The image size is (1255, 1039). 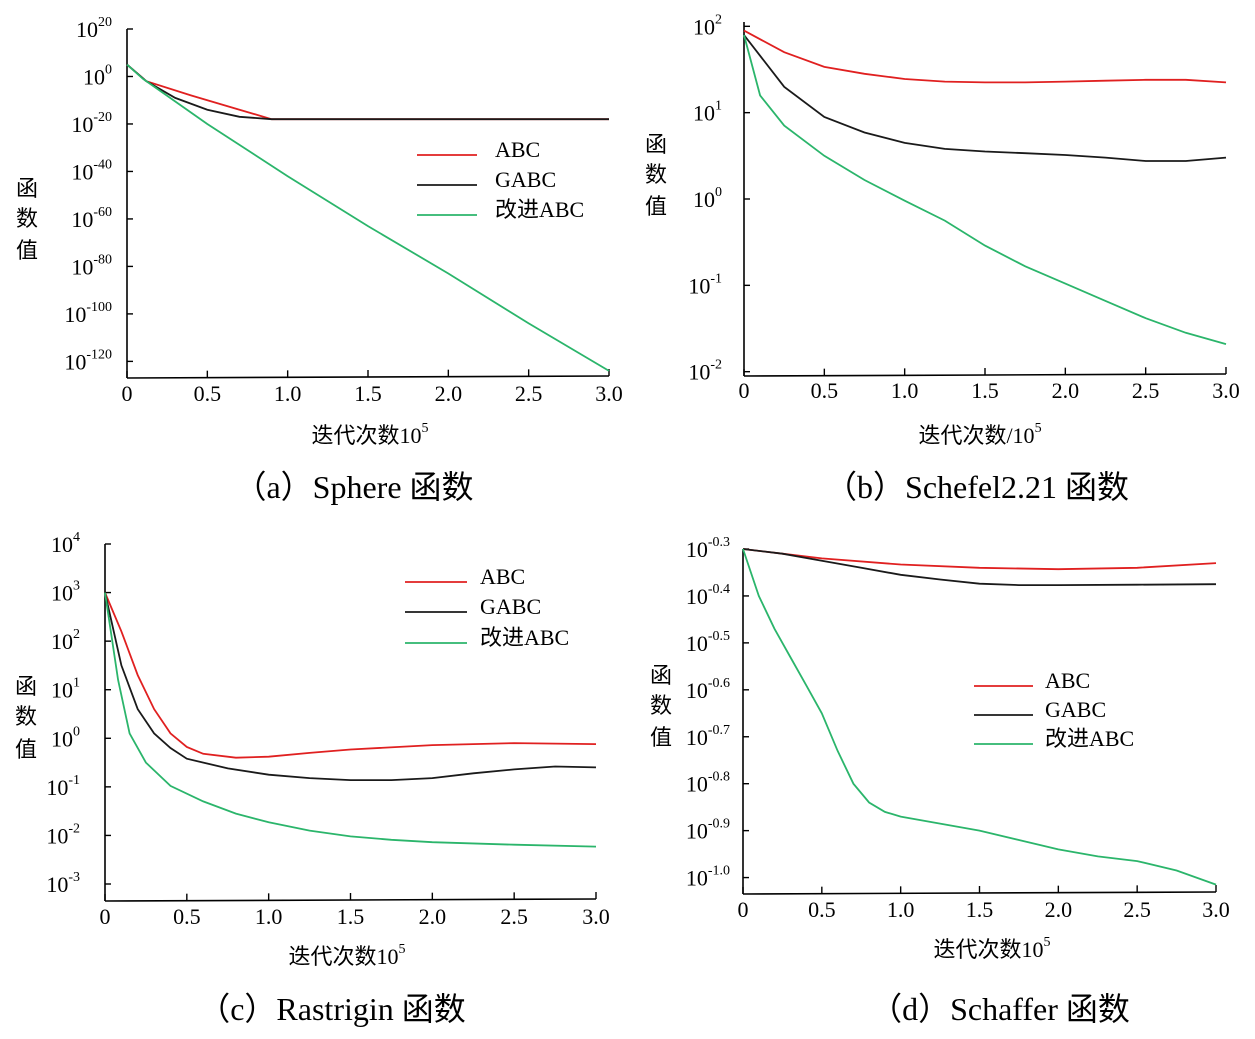 I want to click on y-tick-label: 10-0.5, so click(x=708, y=642).